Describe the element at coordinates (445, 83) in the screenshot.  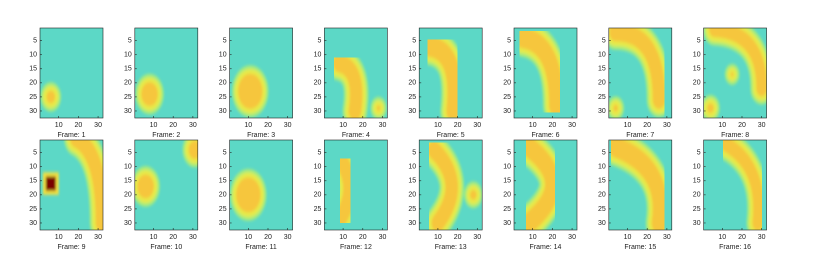
I see `panel: 5 10 15 20 25 30 10 20 30 Frame: 5` at that location.